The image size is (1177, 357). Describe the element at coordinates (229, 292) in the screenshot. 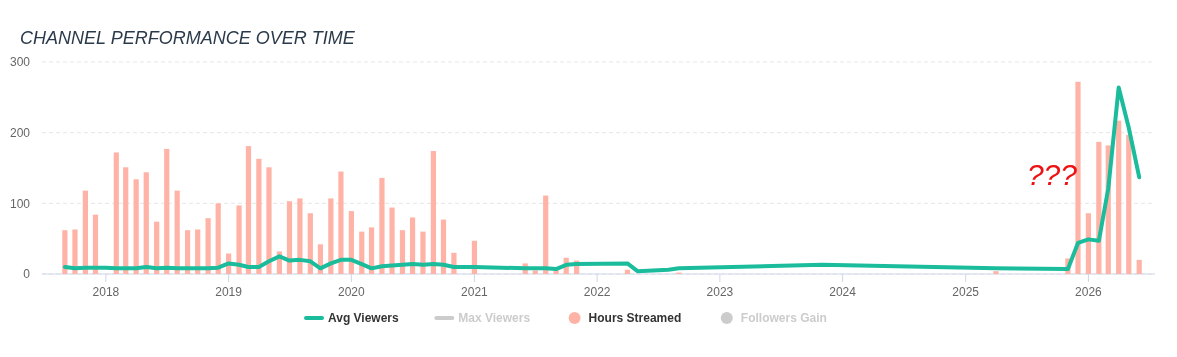

I see `x-tick-label: 2019` at that location.